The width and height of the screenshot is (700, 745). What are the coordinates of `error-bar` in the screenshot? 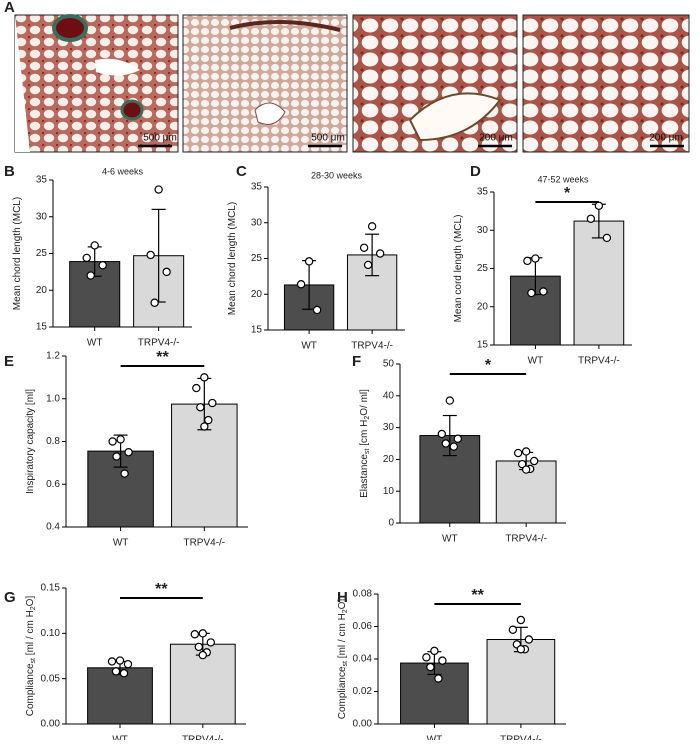 It's located at (372, 255).